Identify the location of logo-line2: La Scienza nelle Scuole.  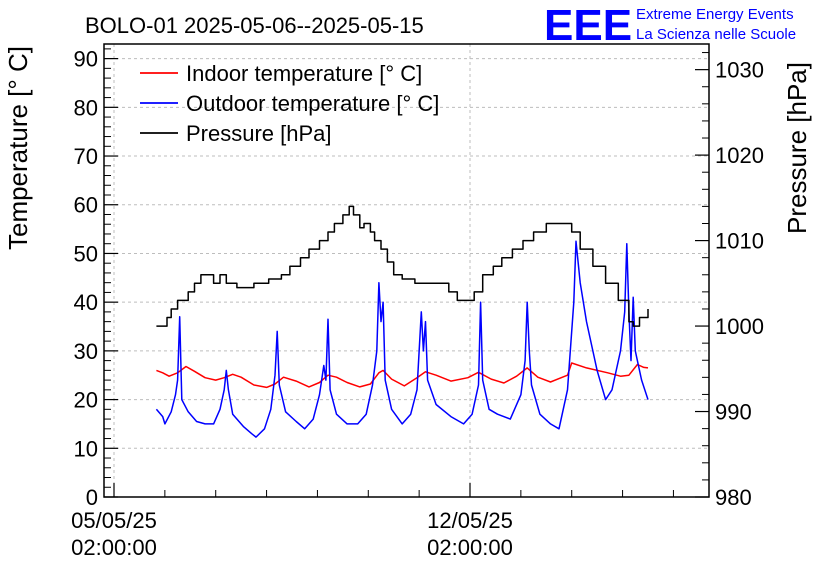
(716, 34).